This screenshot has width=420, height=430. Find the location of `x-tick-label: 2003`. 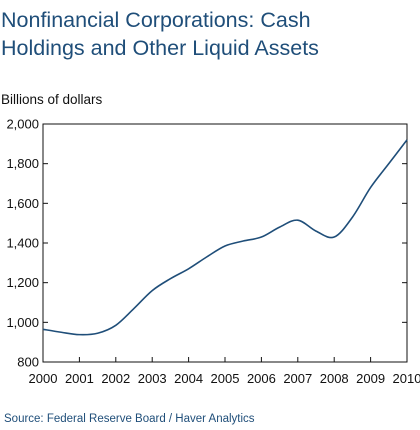

x-tick-label: 2003 is located at coordinates (152, 378).